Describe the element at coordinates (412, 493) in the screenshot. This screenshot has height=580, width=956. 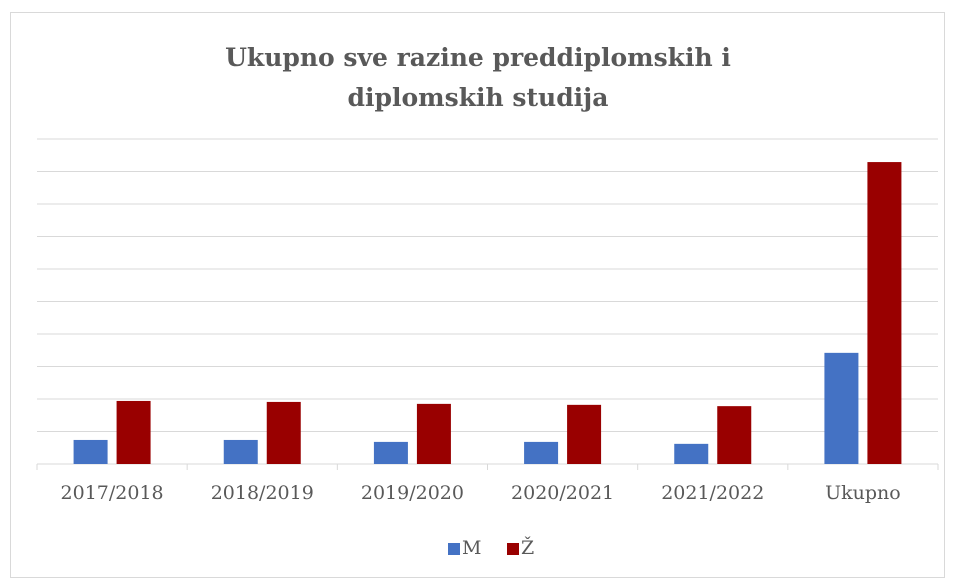
I see `x-tick-label: 2019/2020` at that location.